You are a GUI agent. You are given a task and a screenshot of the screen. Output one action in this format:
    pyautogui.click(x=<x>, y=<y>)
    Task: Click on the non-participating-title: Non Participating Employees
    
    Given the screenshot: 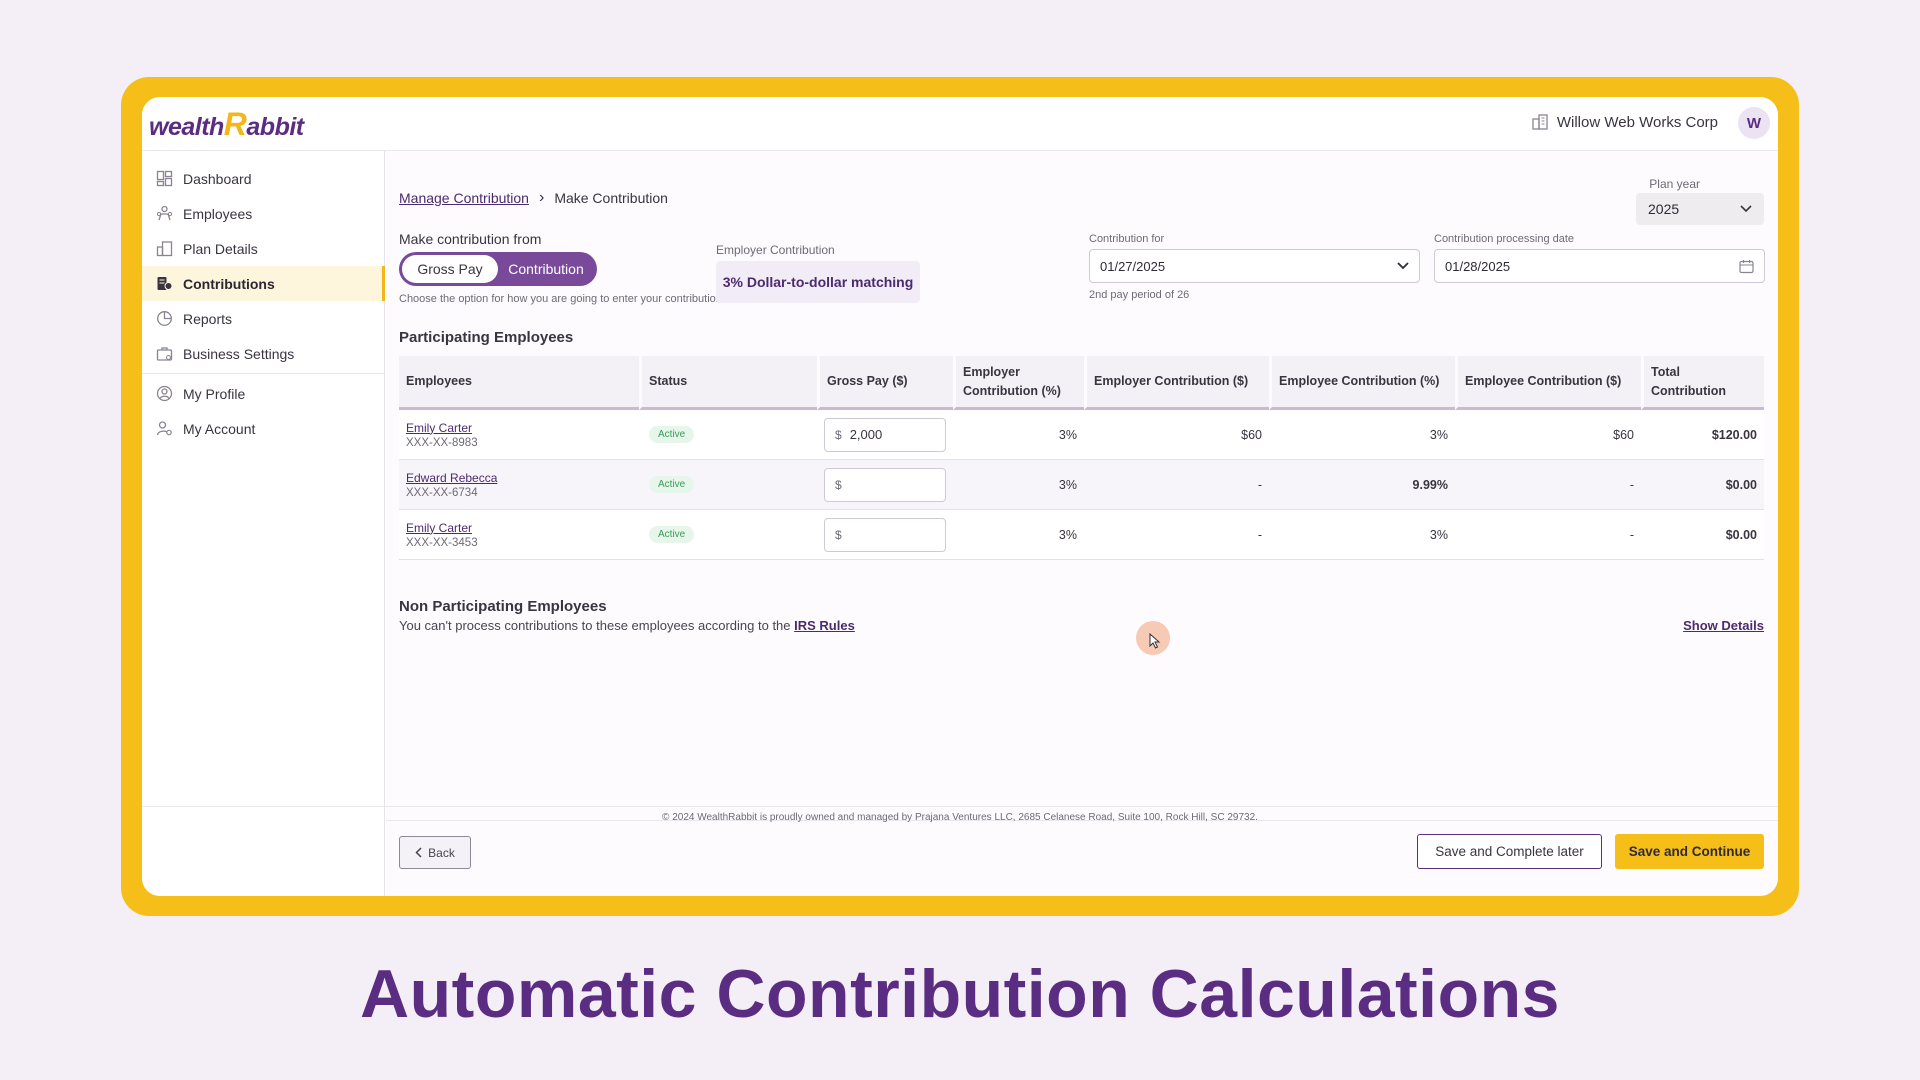 What is the action you would take?
    pyautogui.click(x=503, y=606)
    